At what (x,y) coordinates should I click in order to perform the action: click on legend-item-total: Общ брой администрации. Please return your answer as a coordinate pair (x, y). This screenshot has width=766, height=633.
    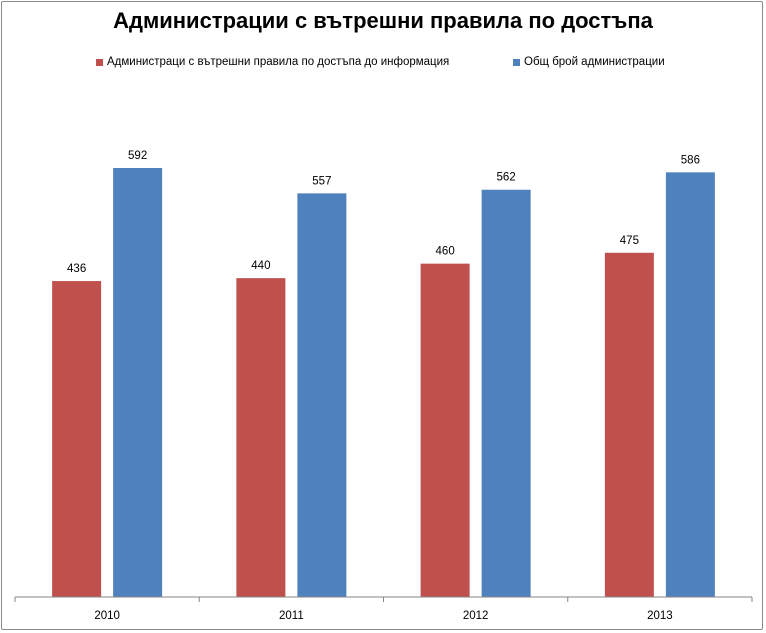
    Looking at the image, I should click on (589, 62).